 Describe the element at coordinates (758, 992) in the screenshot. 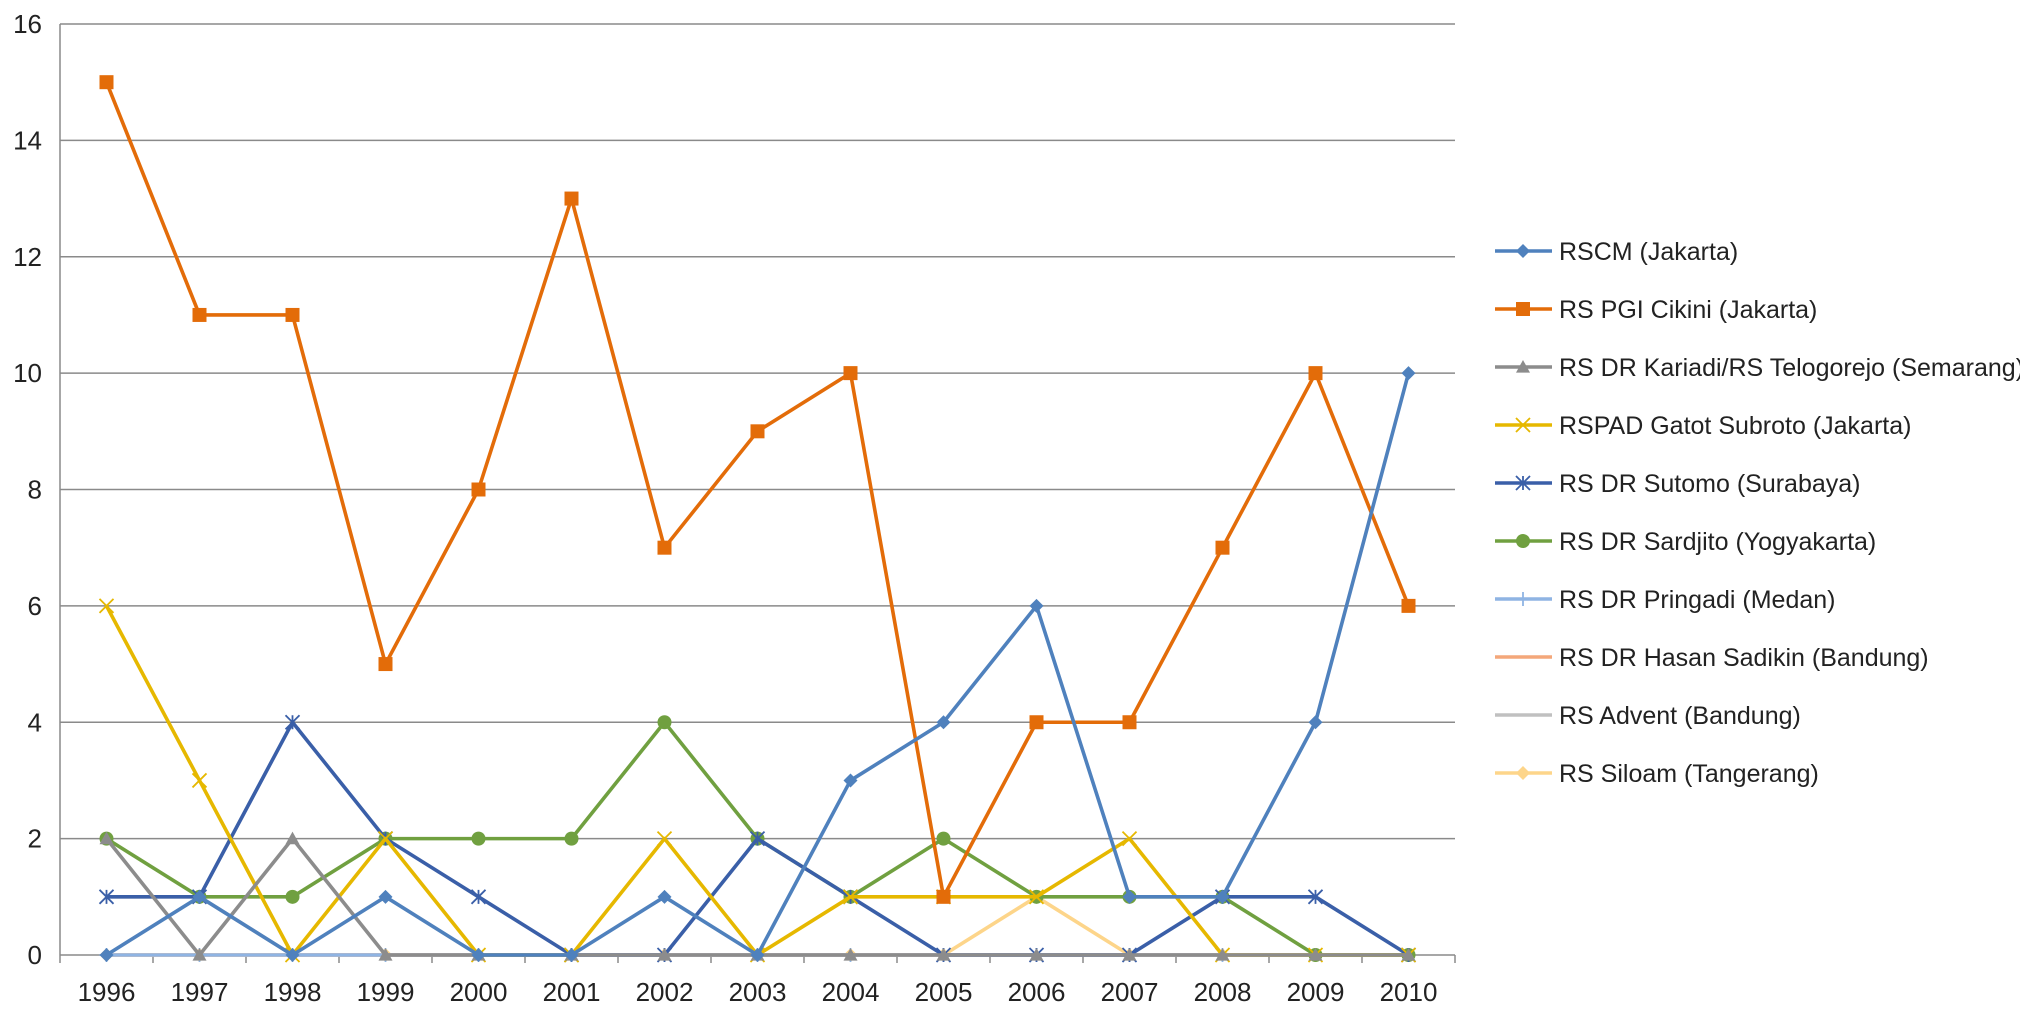

I see `x-tick-label: 2003` at that location.